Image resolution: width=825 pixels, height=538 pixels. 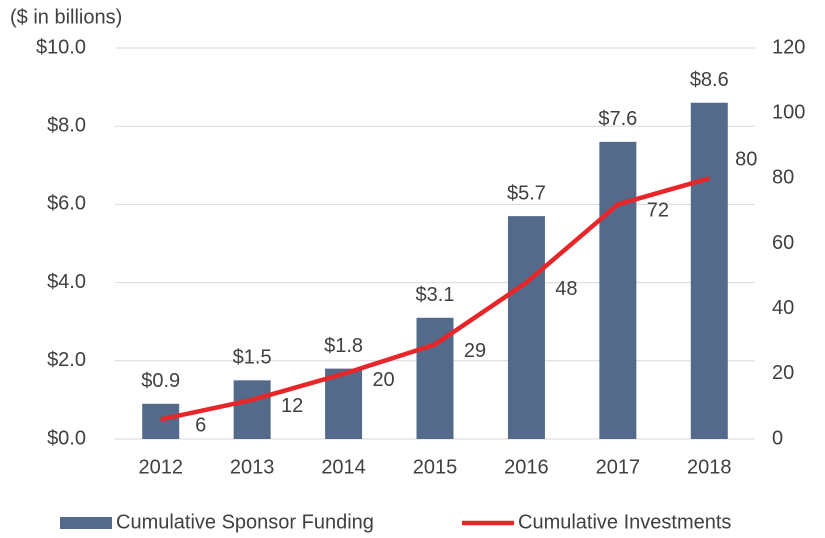 What do you see at coordinates (788, 47) in the screenshot?
I see `y2-tick-label: 120` at bounding box center [788, 47].